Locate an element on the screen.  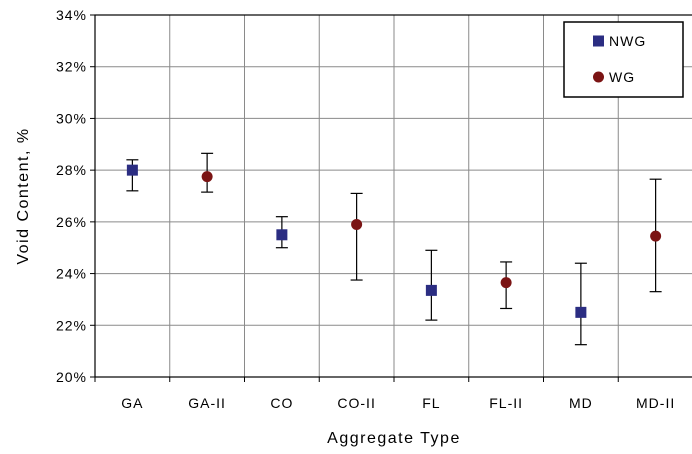
data-point-wg-co-ii is located at coordinates (356, 236).